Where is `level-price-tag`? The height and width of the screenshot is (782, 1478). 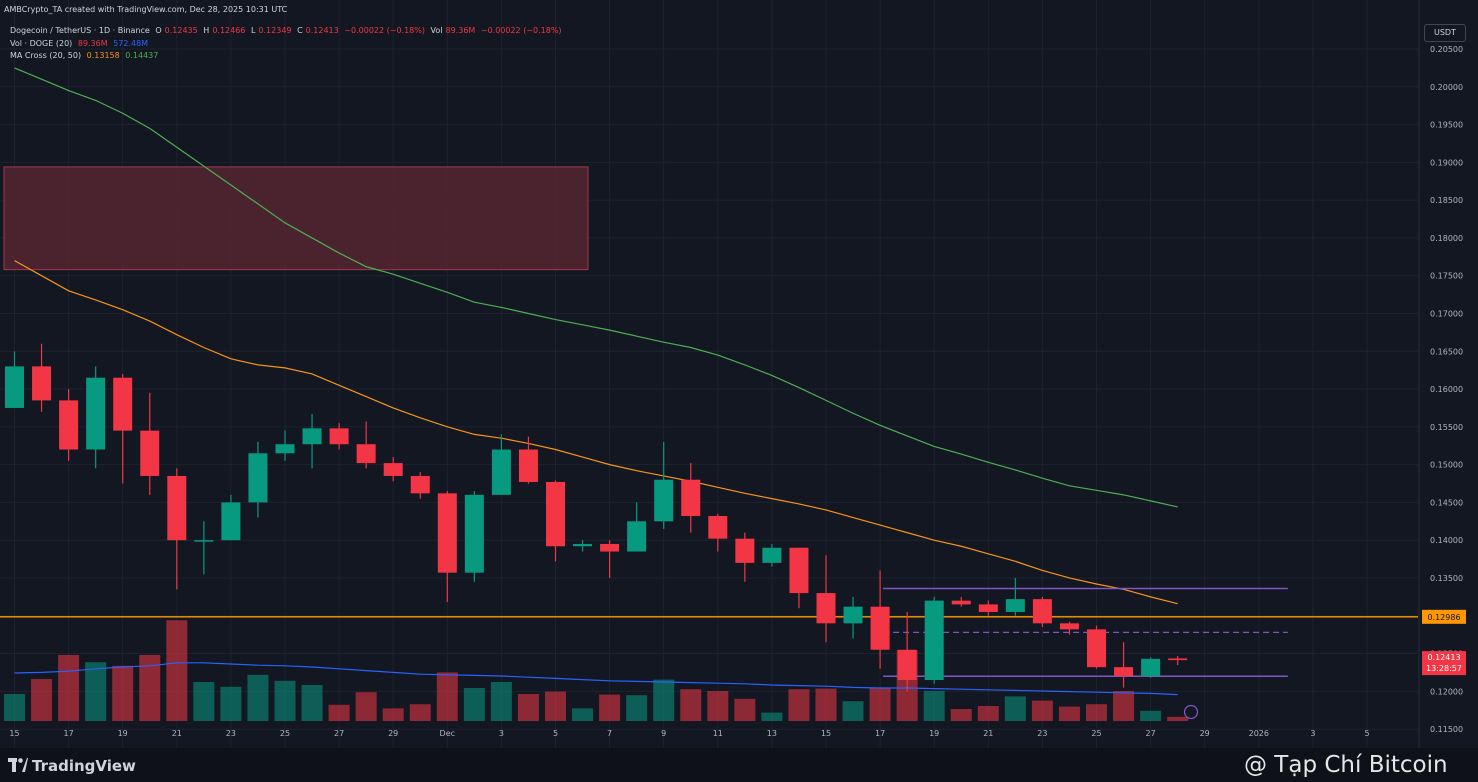
level-price-tag is located at coordinates (1444, 616).